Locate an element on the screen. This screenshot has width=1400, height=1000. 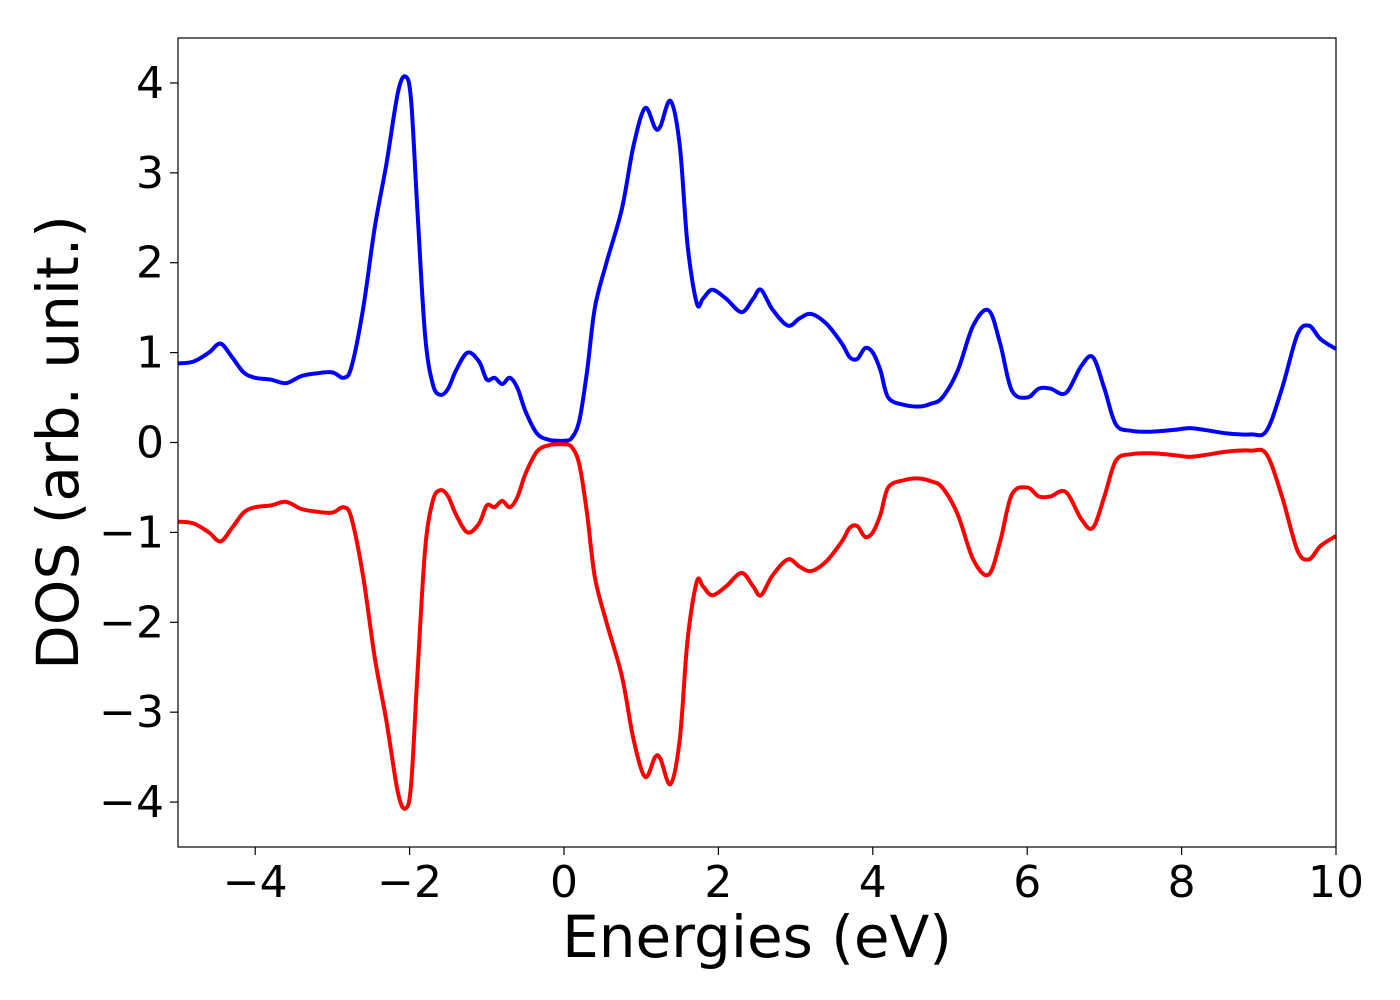
x-tick-label: 8 is located at coordinates (1182, 882).